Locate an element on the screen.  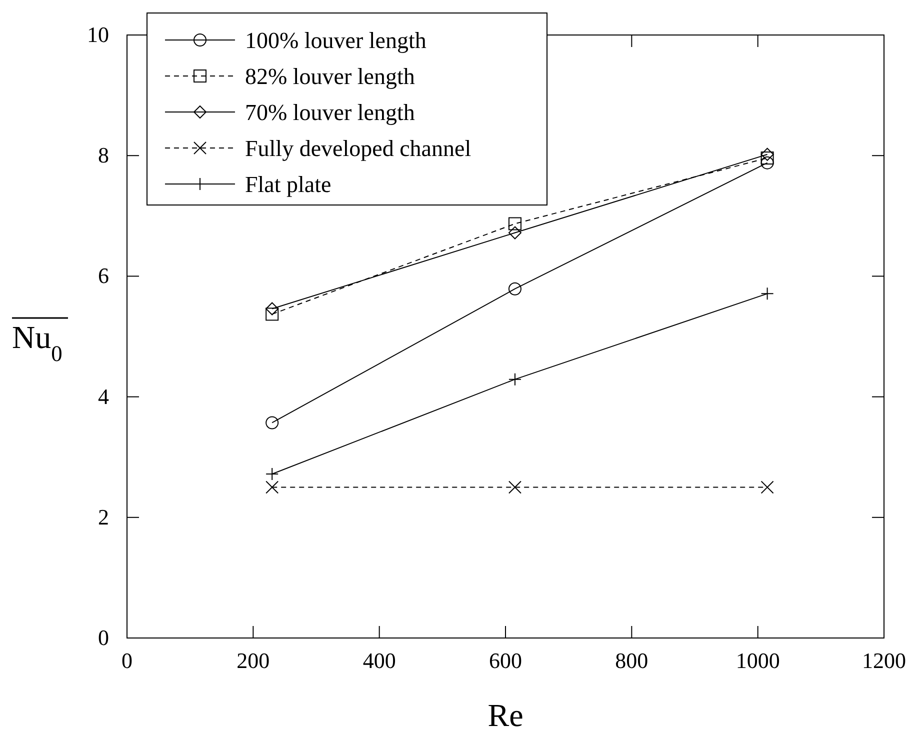
x-tick-label: 0 is located at coordinates (127, 660).